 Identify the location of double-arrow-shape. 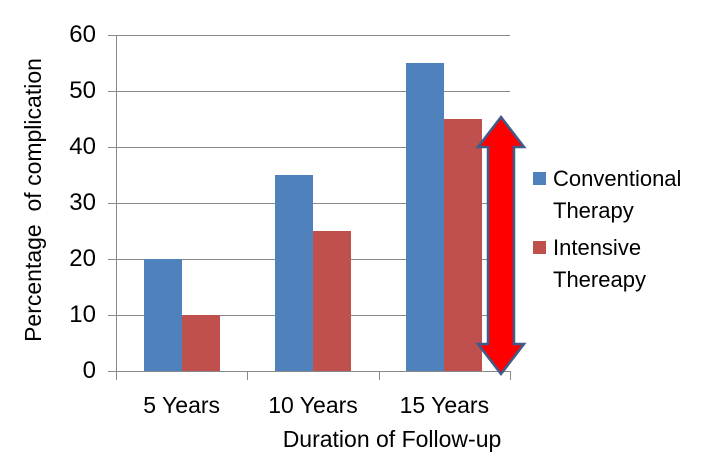
(501, 245).